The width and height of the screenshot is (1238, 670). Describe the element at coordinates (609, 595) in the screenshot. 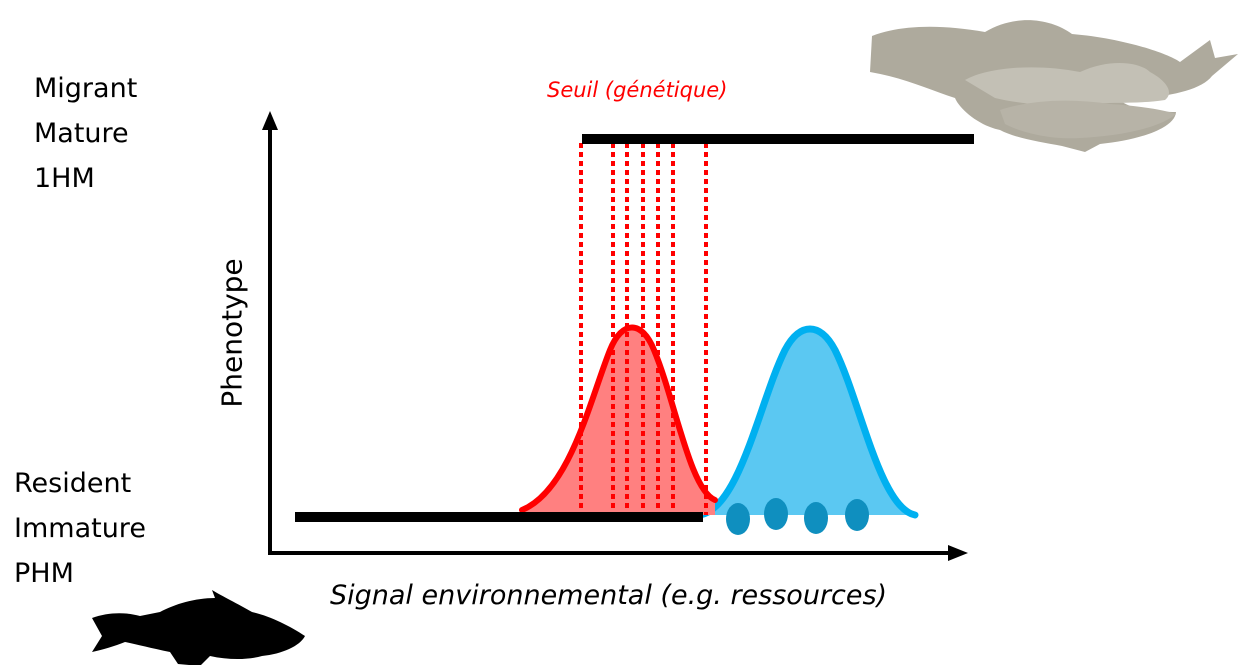

I see `x-axis-label: Signal environnemental (e.g. ressources)` at that location.